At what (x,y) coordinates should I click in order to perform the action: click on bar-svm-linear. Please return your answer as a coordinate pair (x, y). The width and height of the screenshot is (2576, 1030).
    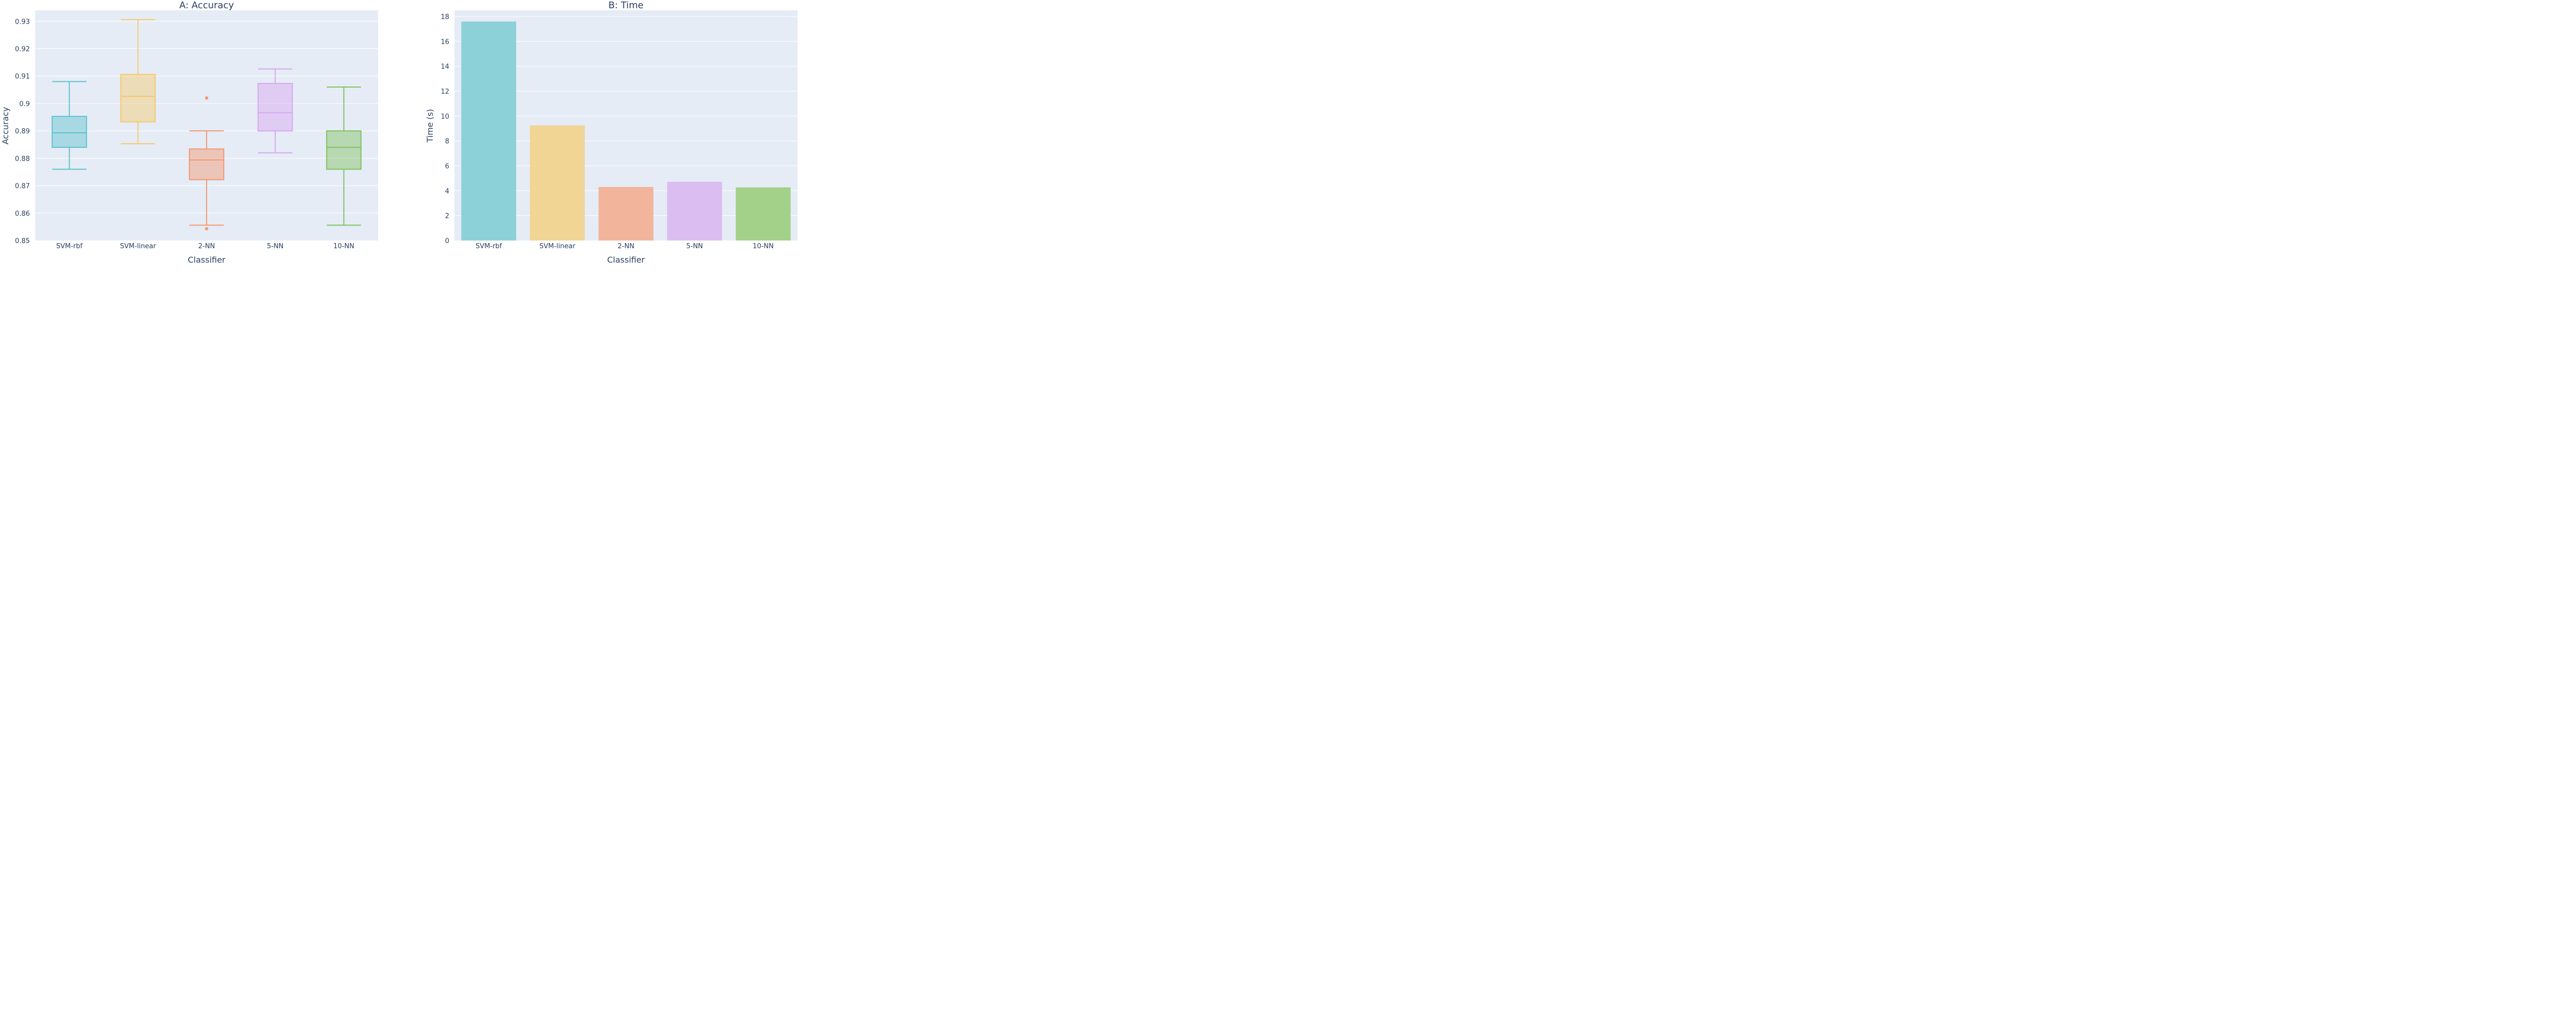
    Looking at the image, I should click on (557, 183).